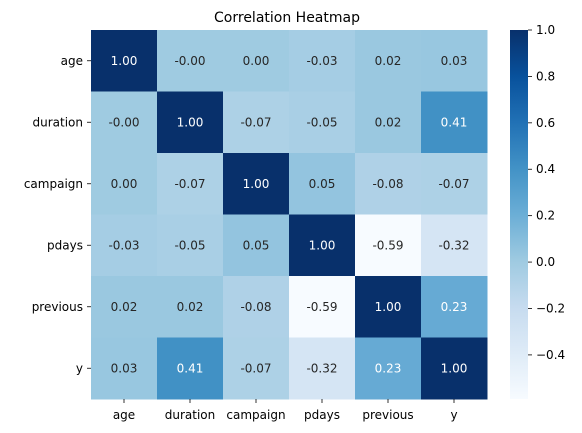  Describe the element at coordinates (53, 184) in the screenshot. I see `y-tick-label: campaign` at that location.